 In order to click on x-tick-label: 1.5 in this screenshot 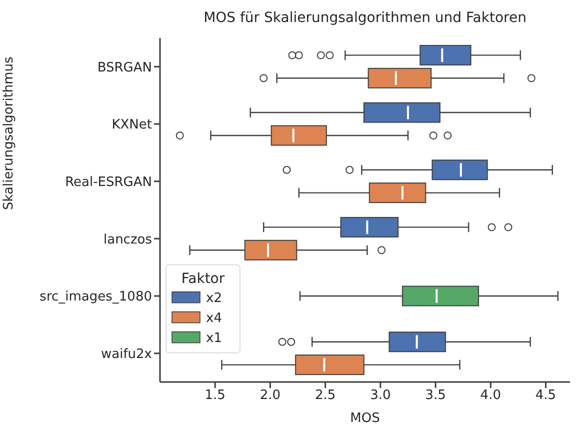, I will do `click(215, 396)`.